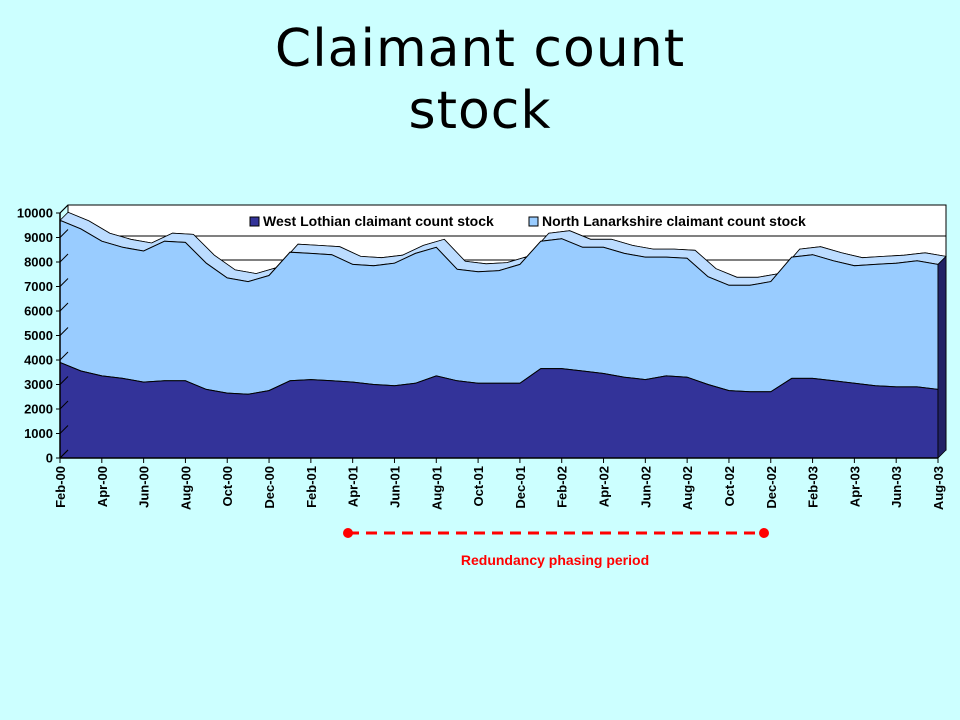 The width and height of the screenshot is (960, 720). Describe the element at coordinates (604, 486) in the screenshot. I see `x-tick-label: Apr-02` at that location.